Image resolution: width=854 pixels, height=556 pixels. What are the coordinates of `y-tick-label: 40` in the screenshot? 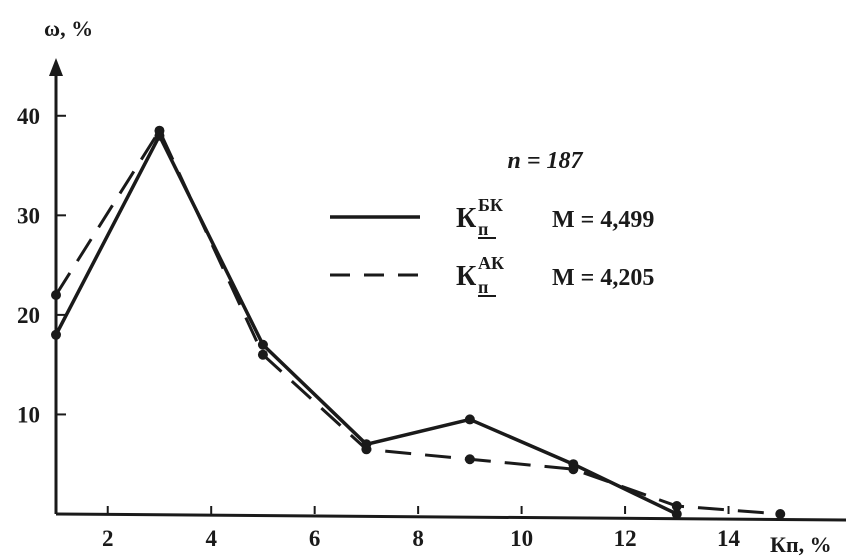 It's located at (28, 116).